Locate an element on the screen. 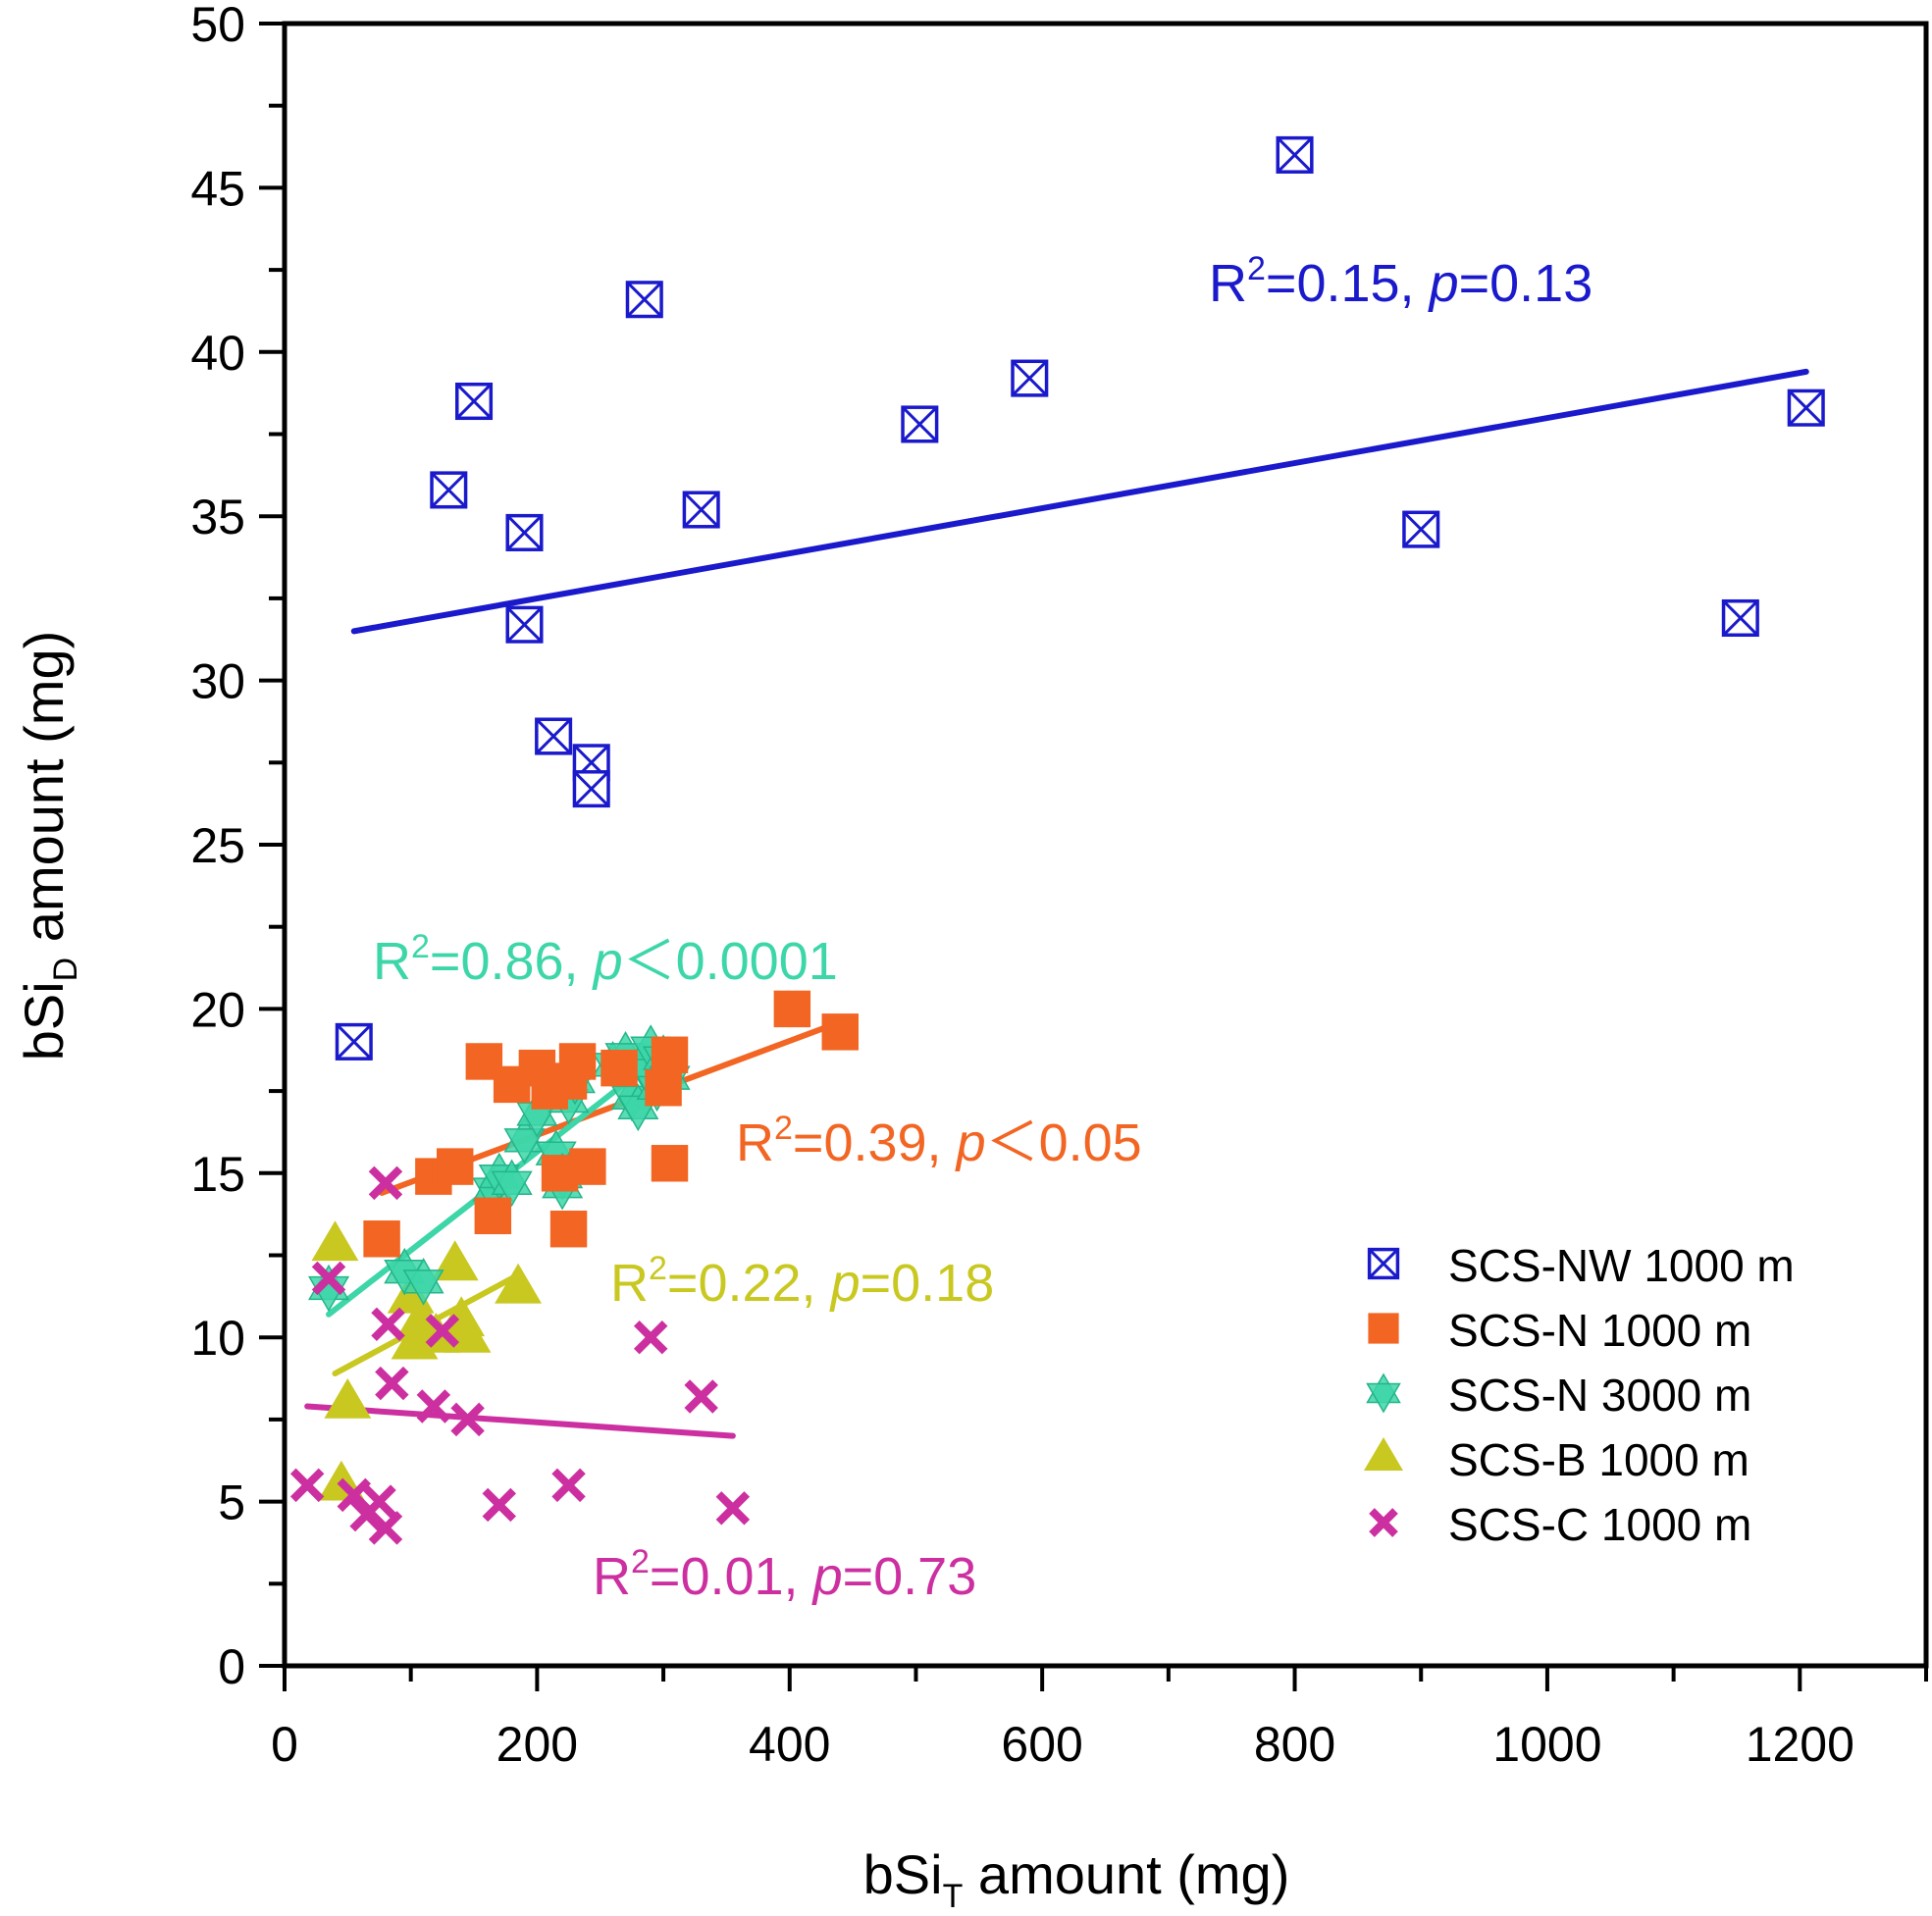  legend-item-scs-n-3000-m: SCS-N 3000 m is located at coordinates (1559, 1396).